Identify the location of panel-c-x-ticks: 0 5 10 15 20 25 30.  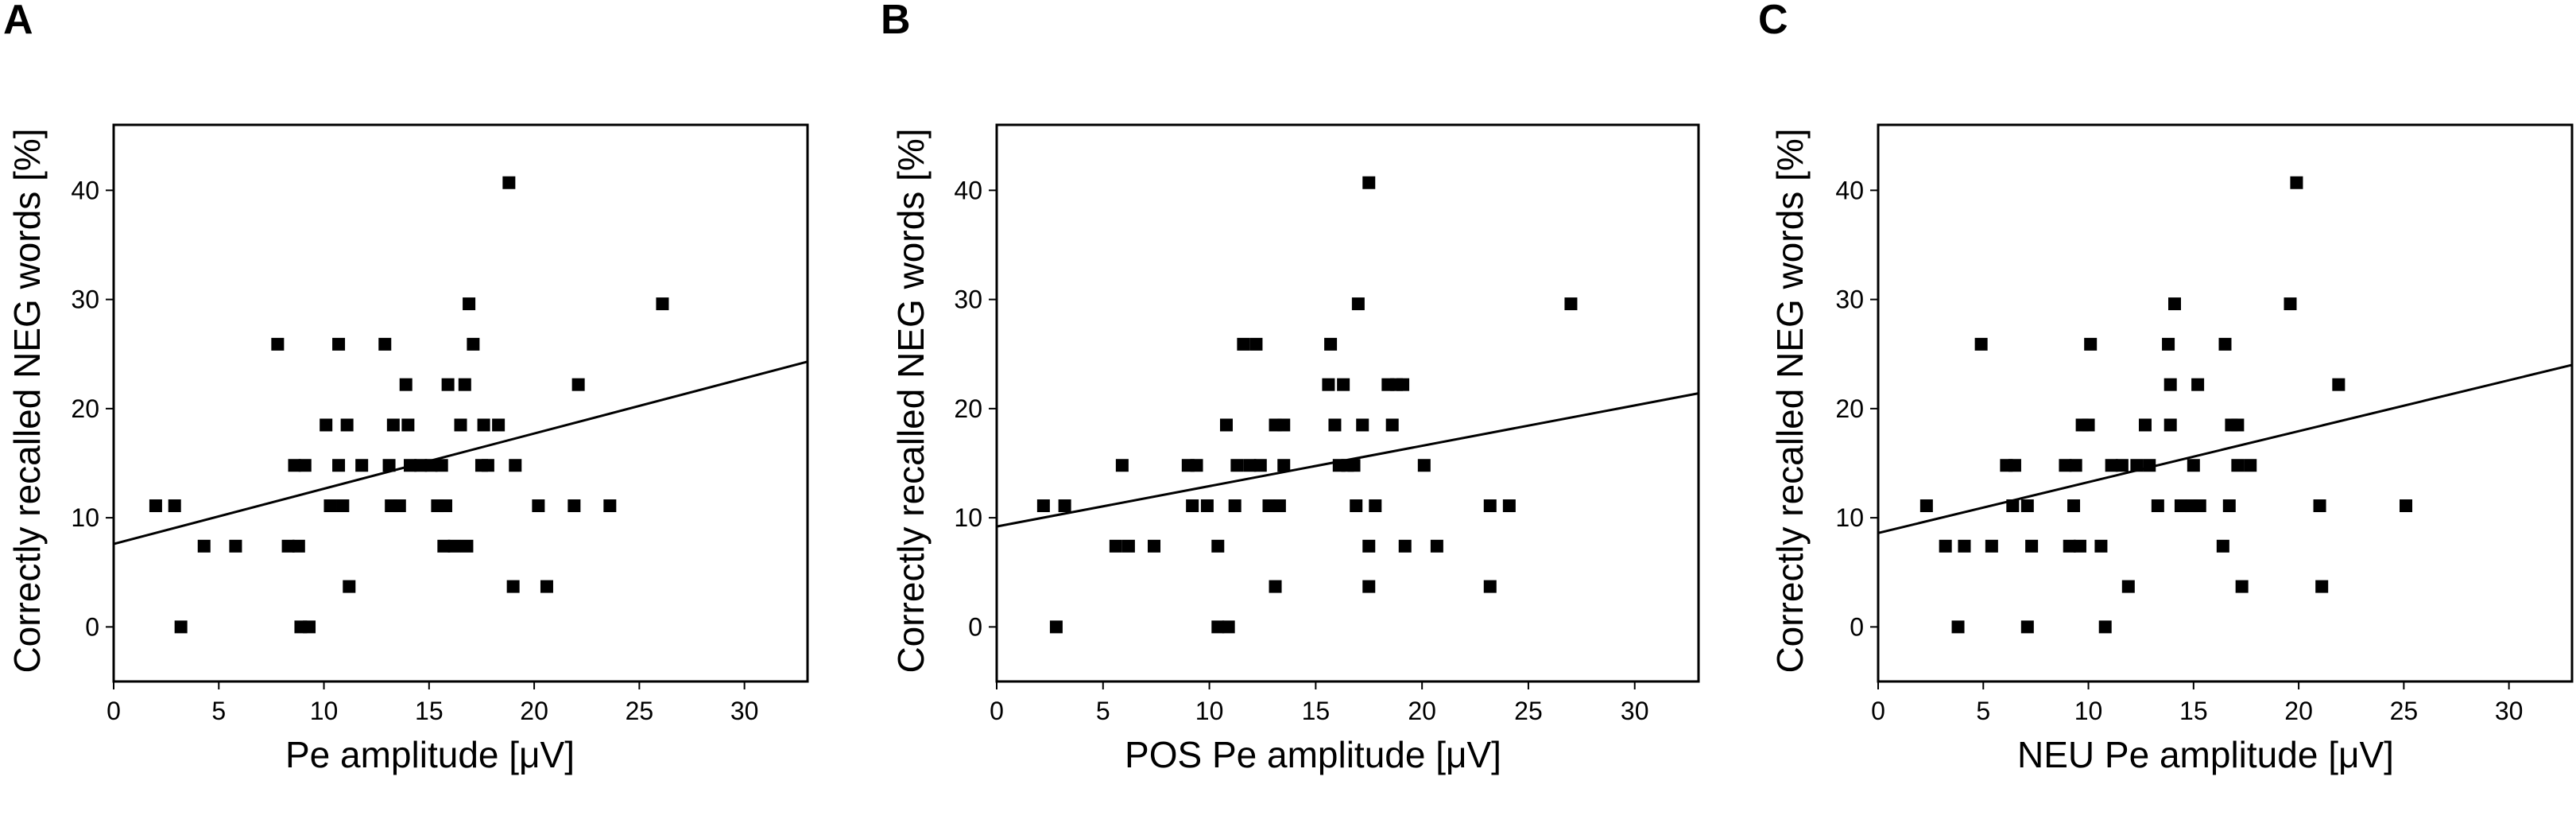
(2197, 703).